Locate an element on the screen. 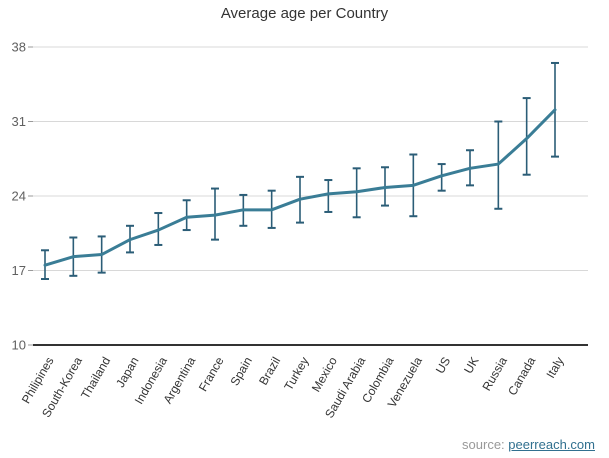 Image resolution: width=609 pixels, height=458 pixels. x-axis-label: UK is located at coordinates (471, 365).